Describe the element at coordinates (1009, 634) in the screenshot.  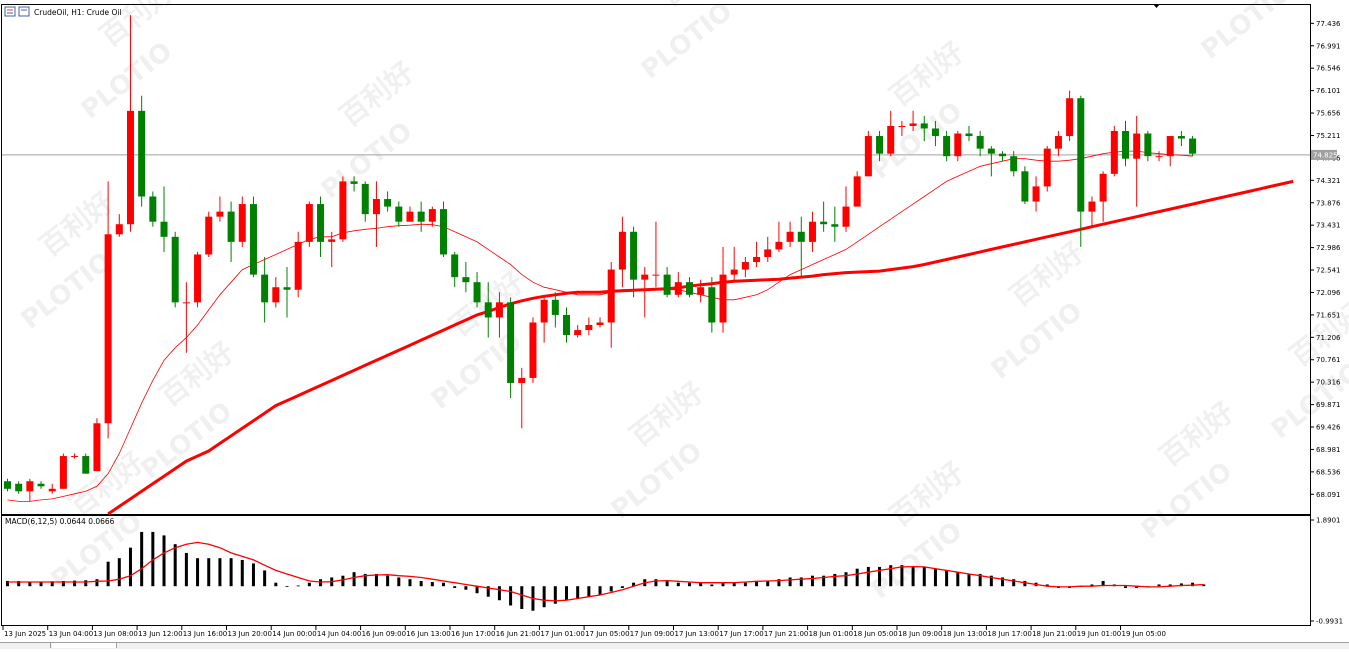
I see `time-tick-label: 18 Jun 17:00` at that location.